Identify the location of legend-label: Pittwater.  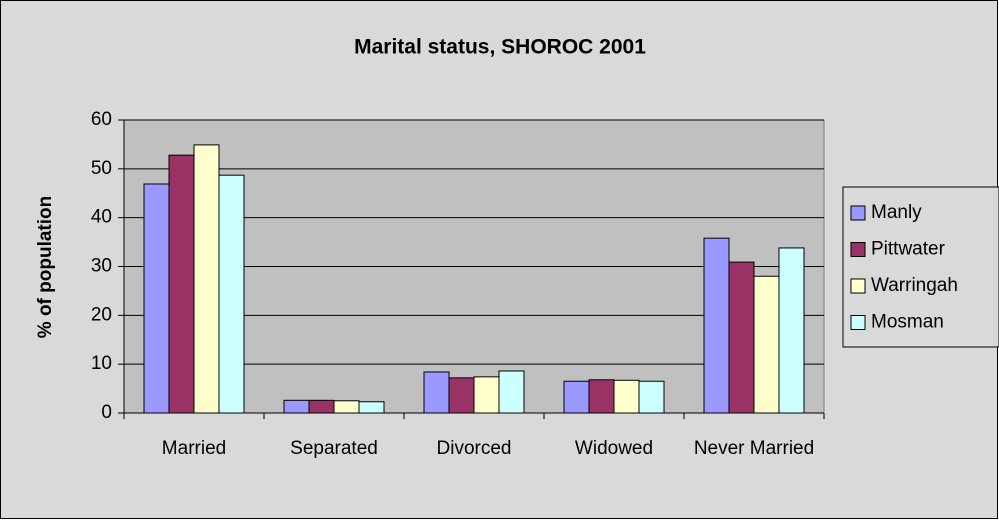
(908, 249).